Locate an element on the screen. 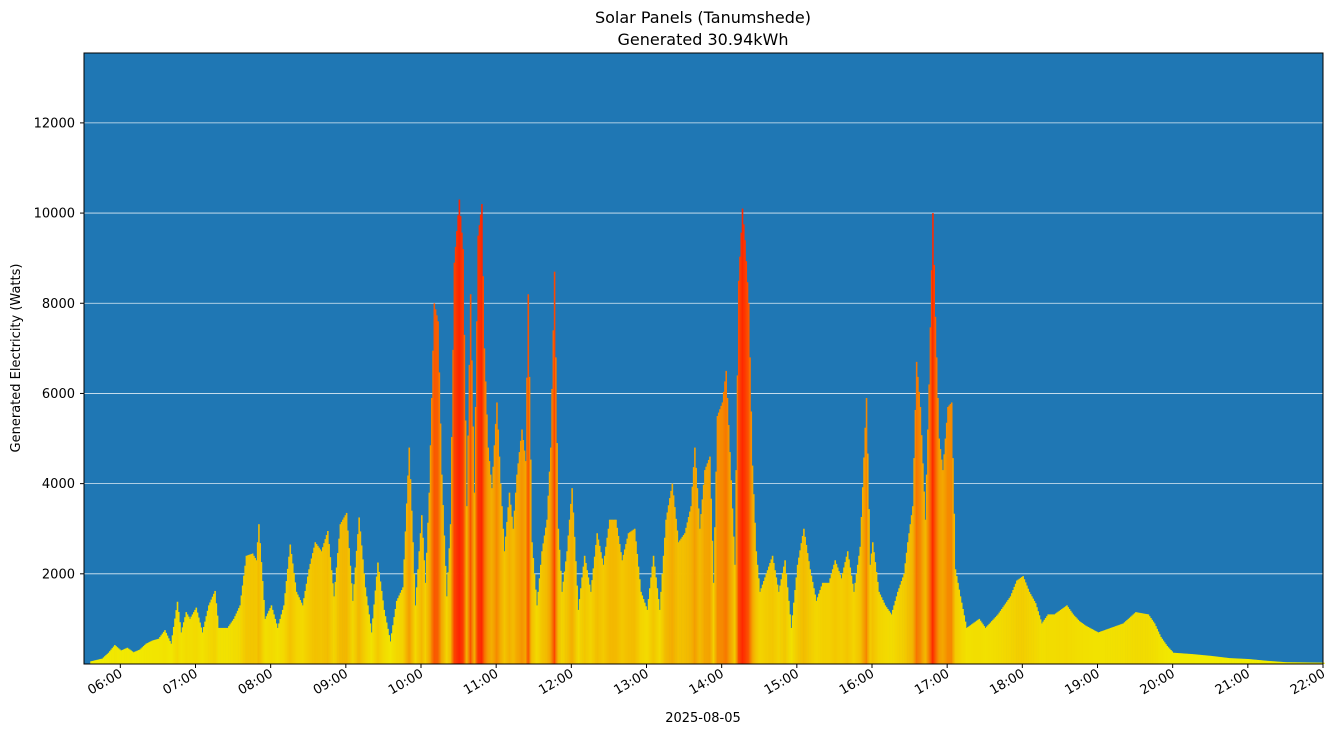 The width and height of the screenshot is (1333, 736). chart-title: Solar Panels (Tanumshede) is located at coordinates (703, 17).